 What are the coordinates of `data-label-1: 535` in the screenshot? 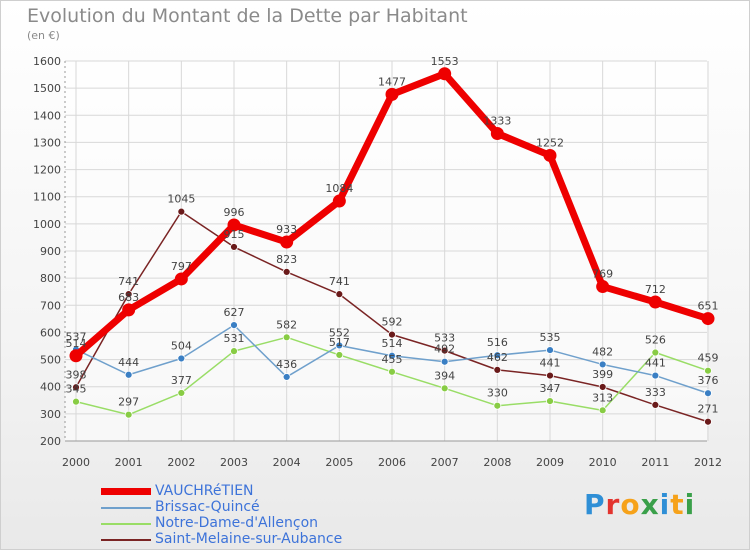 It's located at (550, 337).